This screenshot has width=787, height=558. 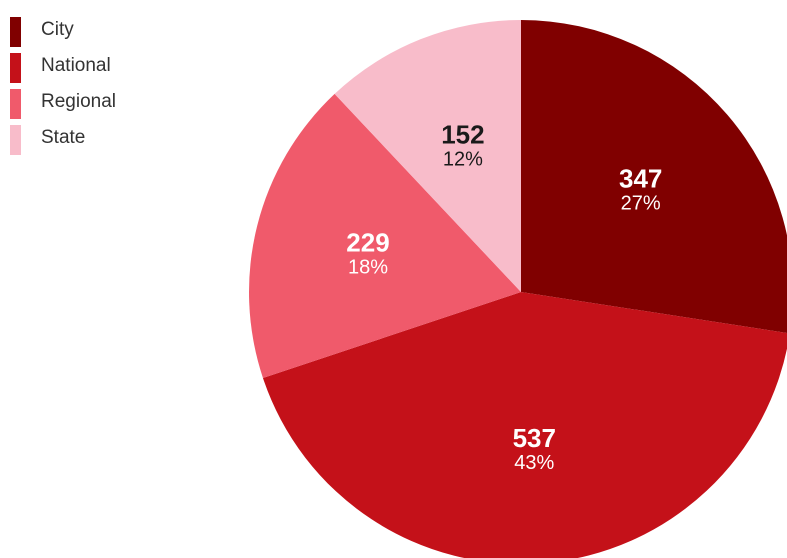 What do you see at coordinates (76, 65) in the screenshot?
I see `legend-label: National` at bounding box center [76, 65].